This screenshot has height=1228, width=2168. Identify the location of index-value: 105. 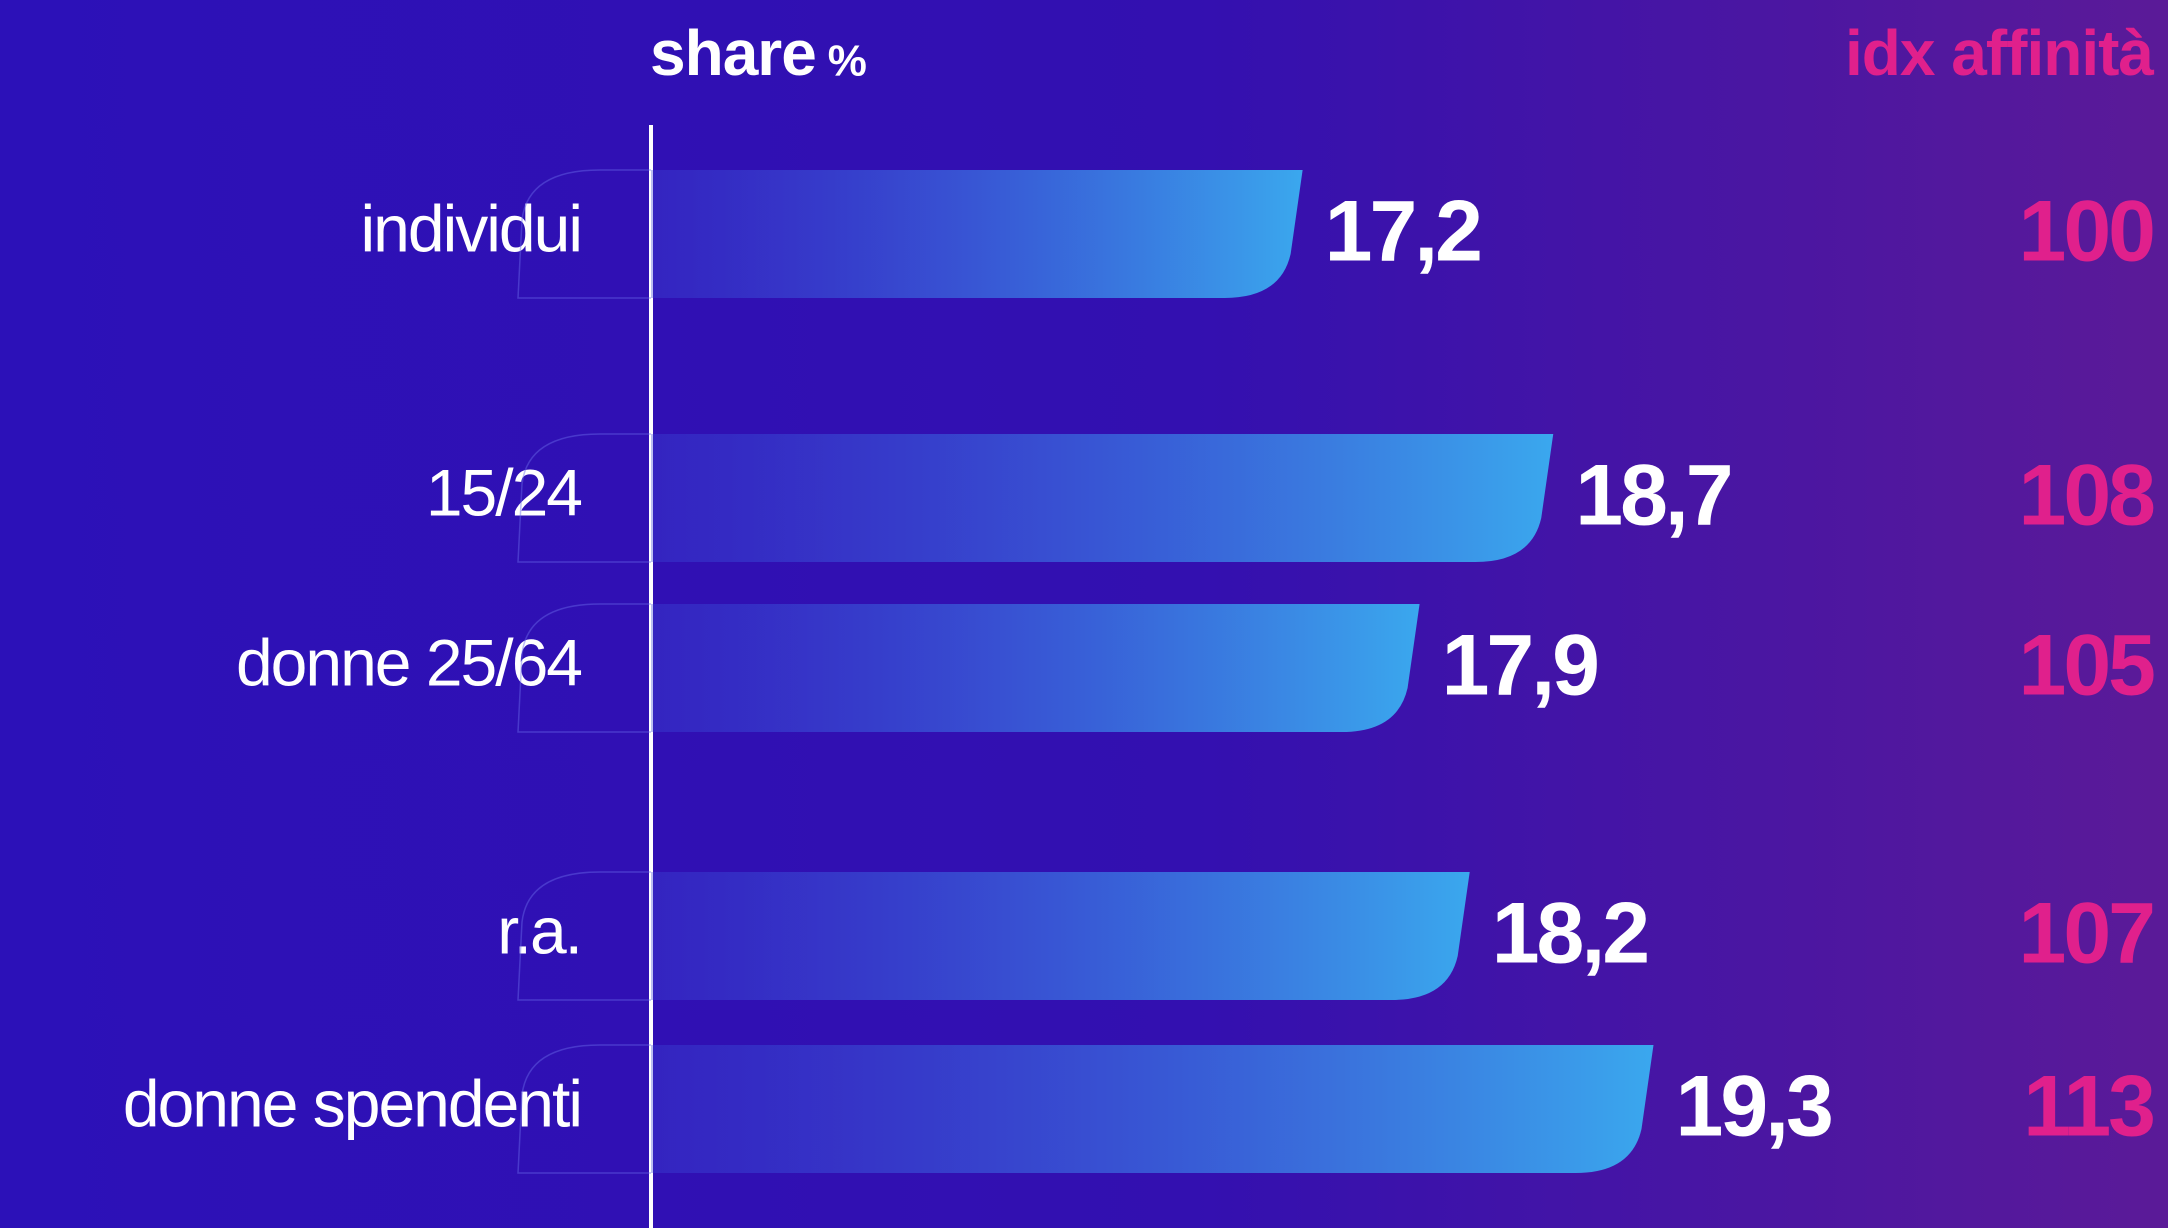
(2087, 666).